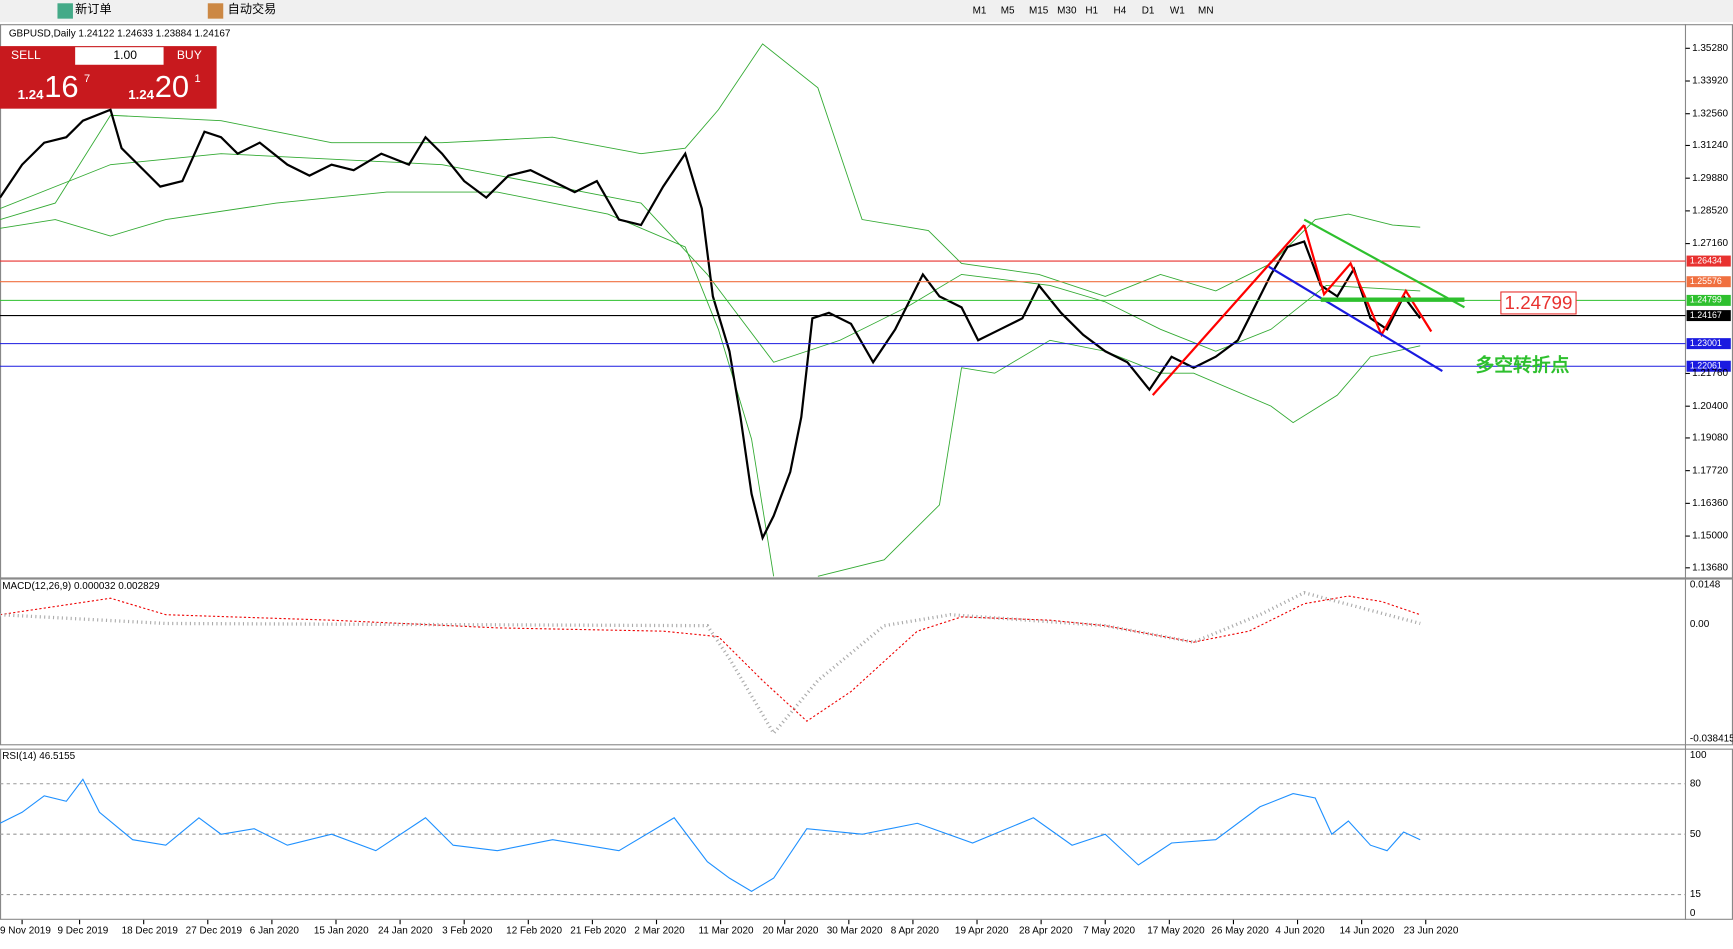 The width and height of the screenshot is (1733, 949). Describe the element at coordinates (61, 86) in the screenshot. I see `sell-pips: 16` at that location.